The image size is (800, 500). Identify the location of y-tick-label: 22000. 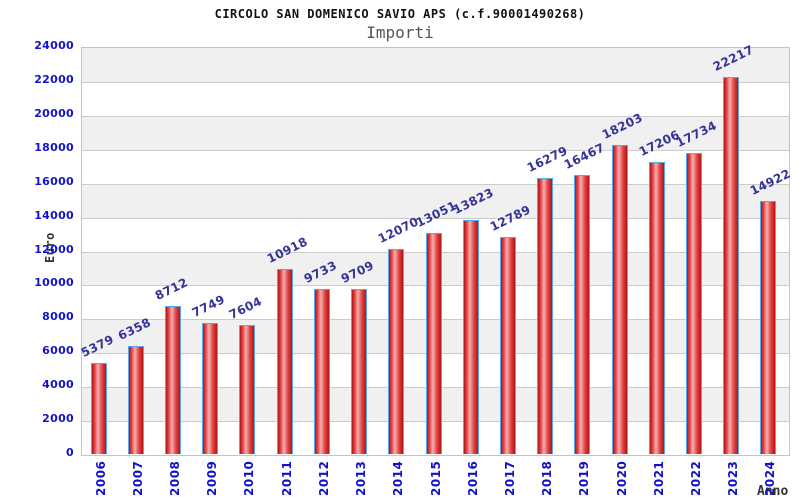
(54, 79).